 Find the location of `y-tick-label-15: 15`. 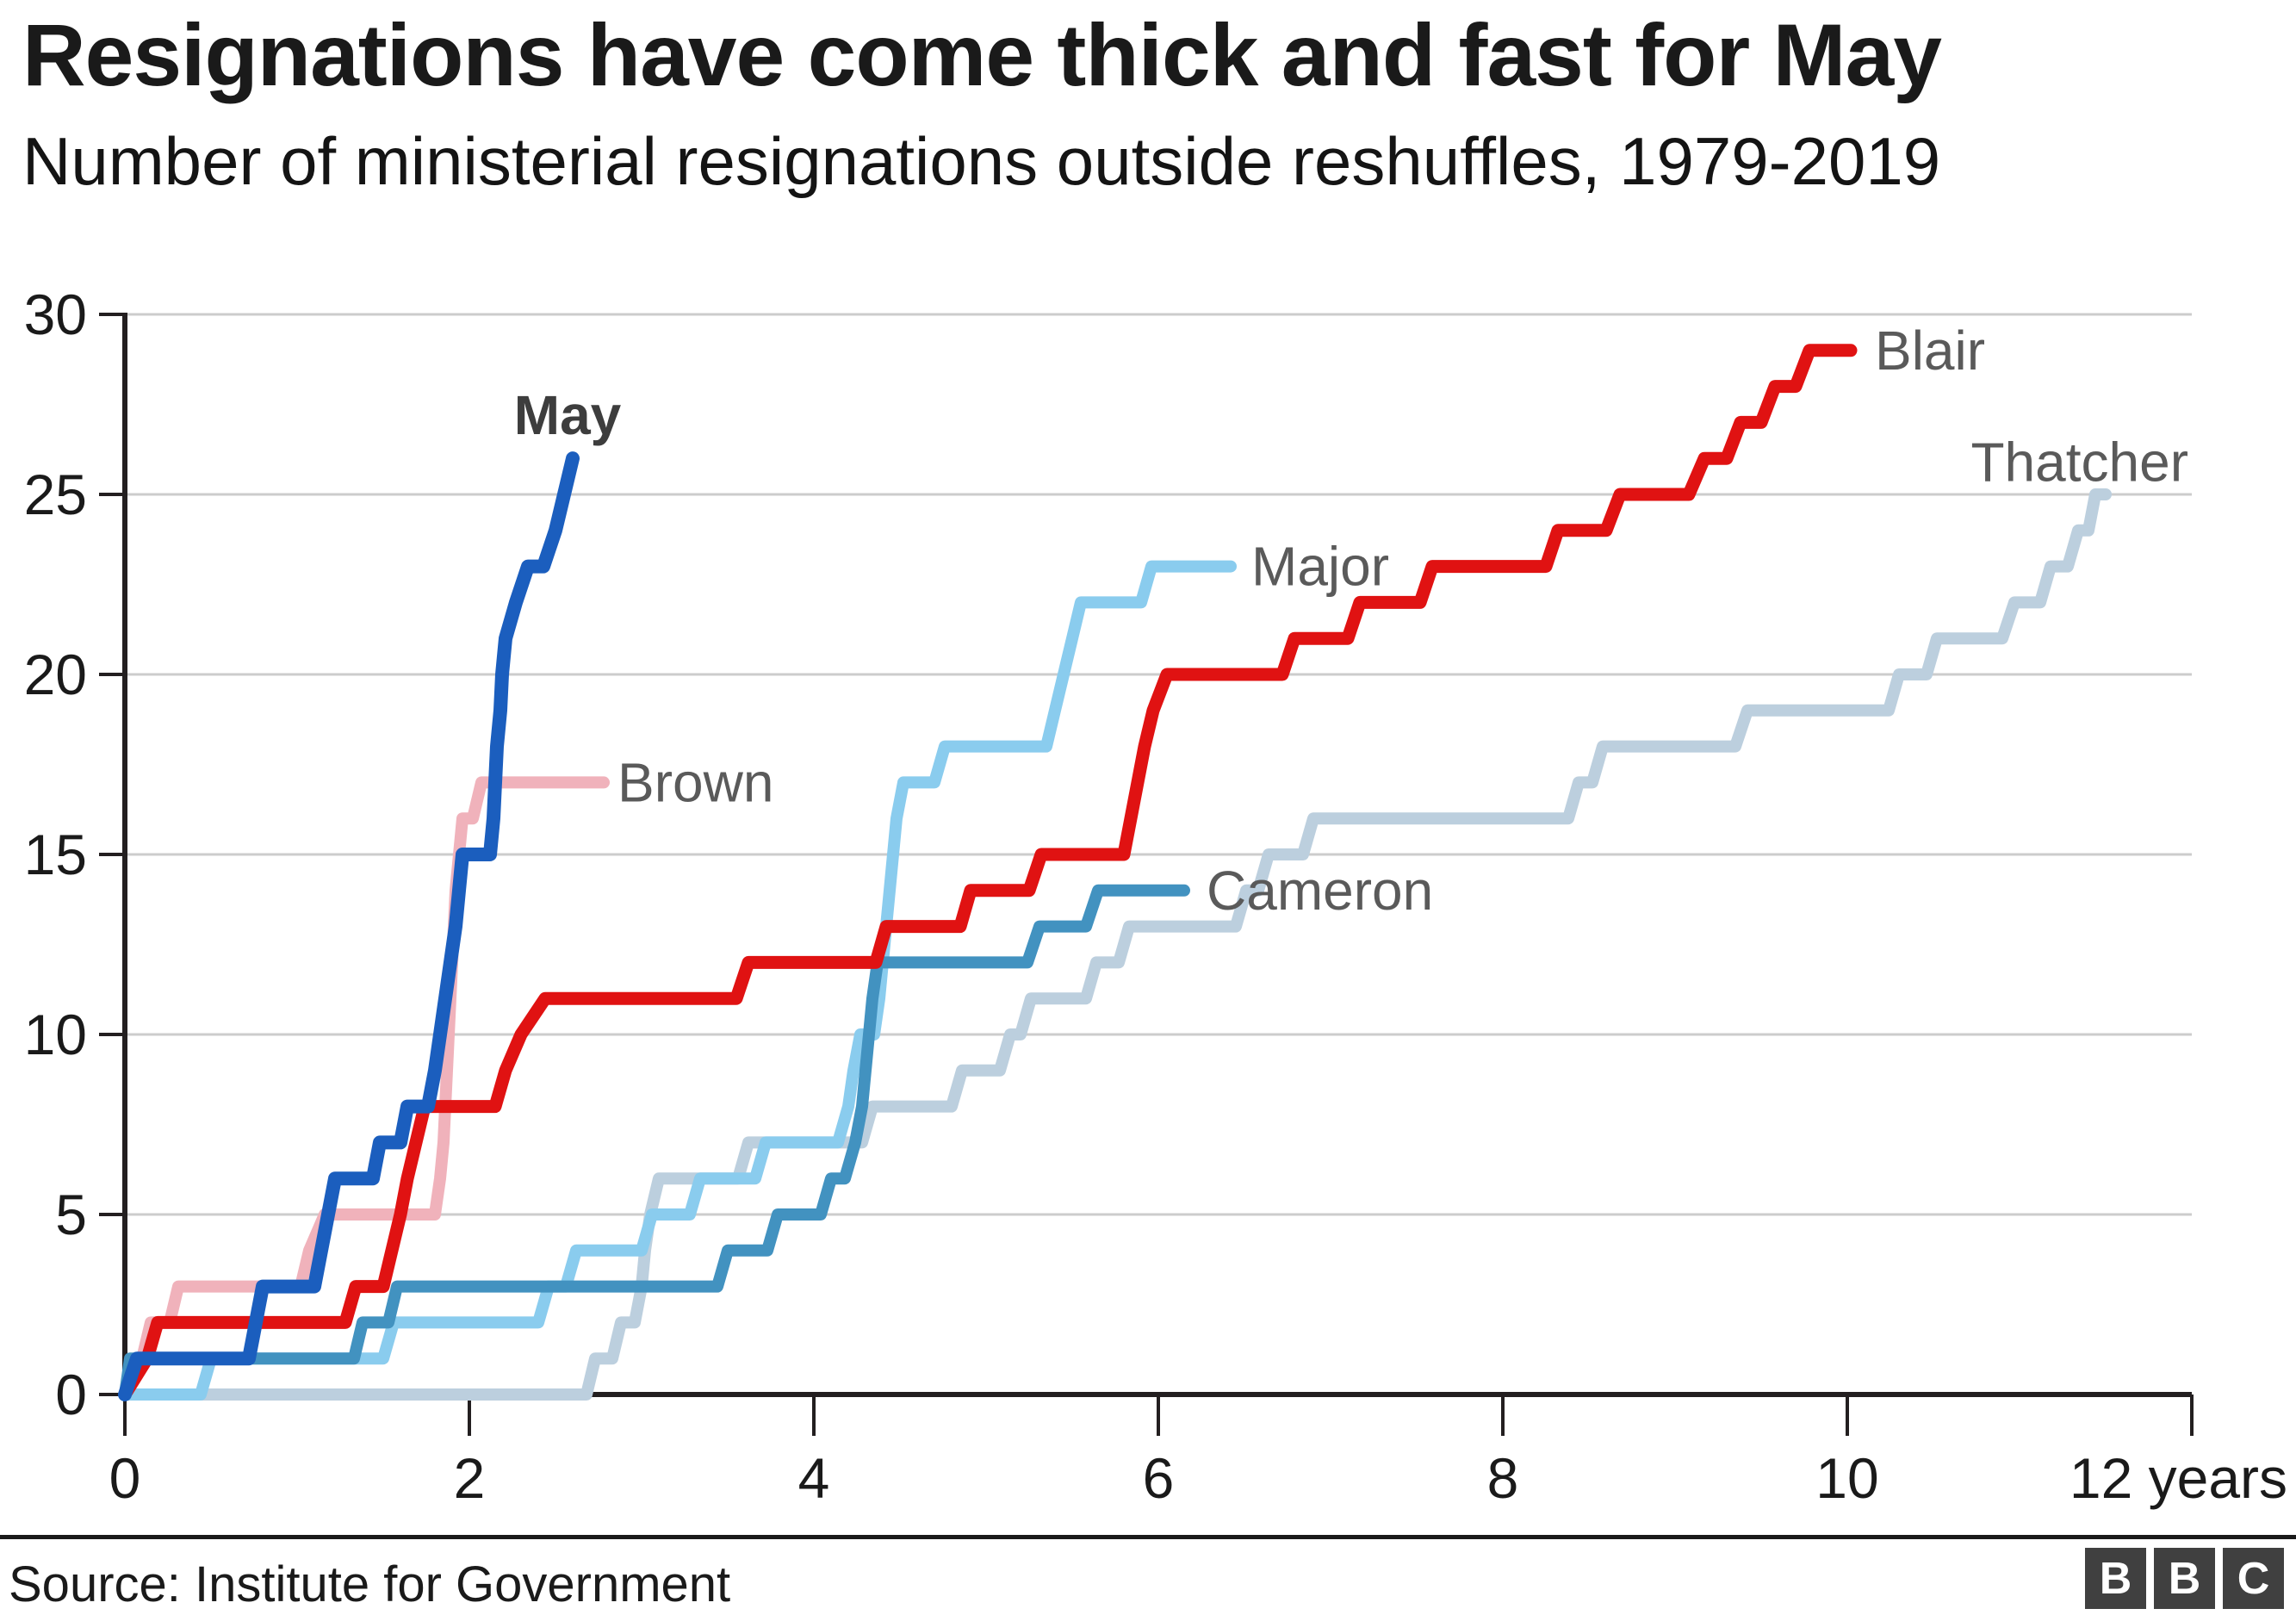

y-tick-label-15: 15 is located at coordinates (55, 854).